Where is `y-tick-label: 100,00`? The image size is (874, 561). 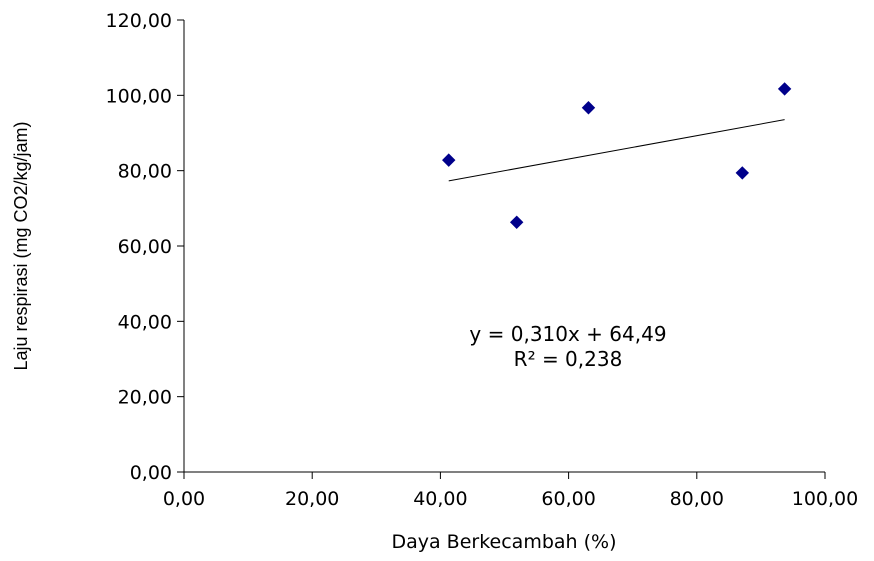 y-tick-label: 100,00 is located at coordinates (139, 96).